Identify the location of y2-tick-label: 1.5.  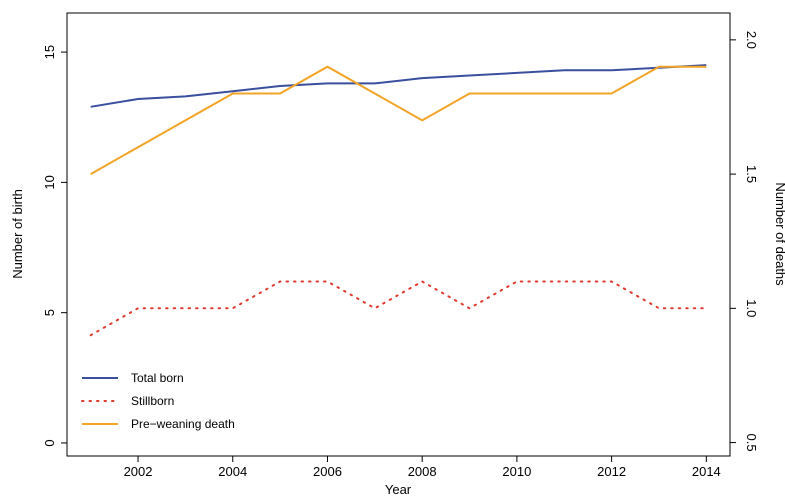
(751, 174).